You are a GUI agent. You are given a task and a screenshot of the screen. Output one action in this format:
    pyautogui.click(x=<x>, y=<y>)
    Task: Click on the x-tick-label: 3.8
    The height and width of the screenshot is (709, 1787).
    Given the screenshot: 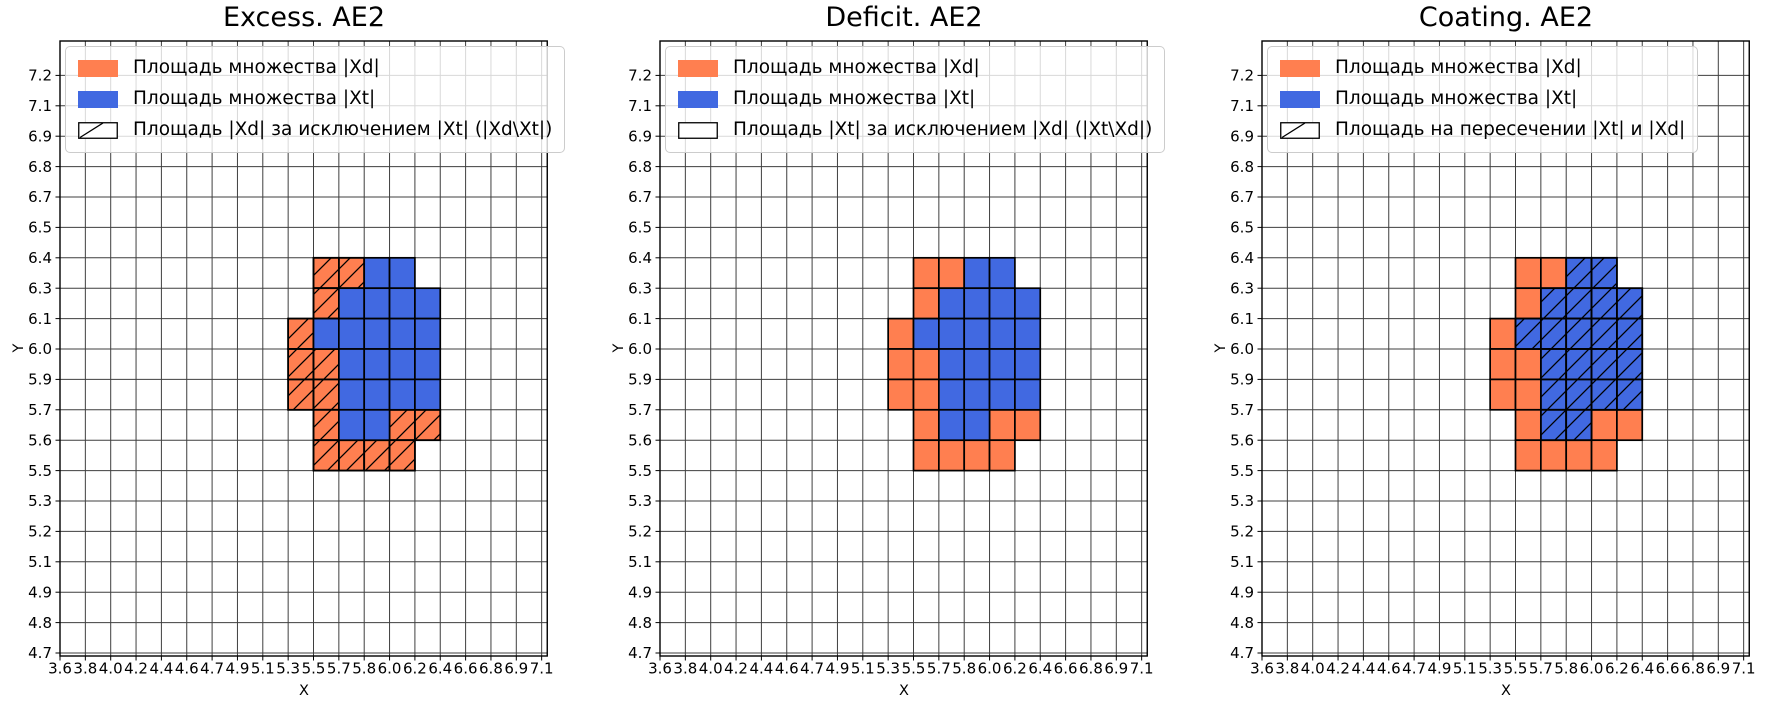 What is the action you would take?
    pyautogui.click(x=685, y=669)
    